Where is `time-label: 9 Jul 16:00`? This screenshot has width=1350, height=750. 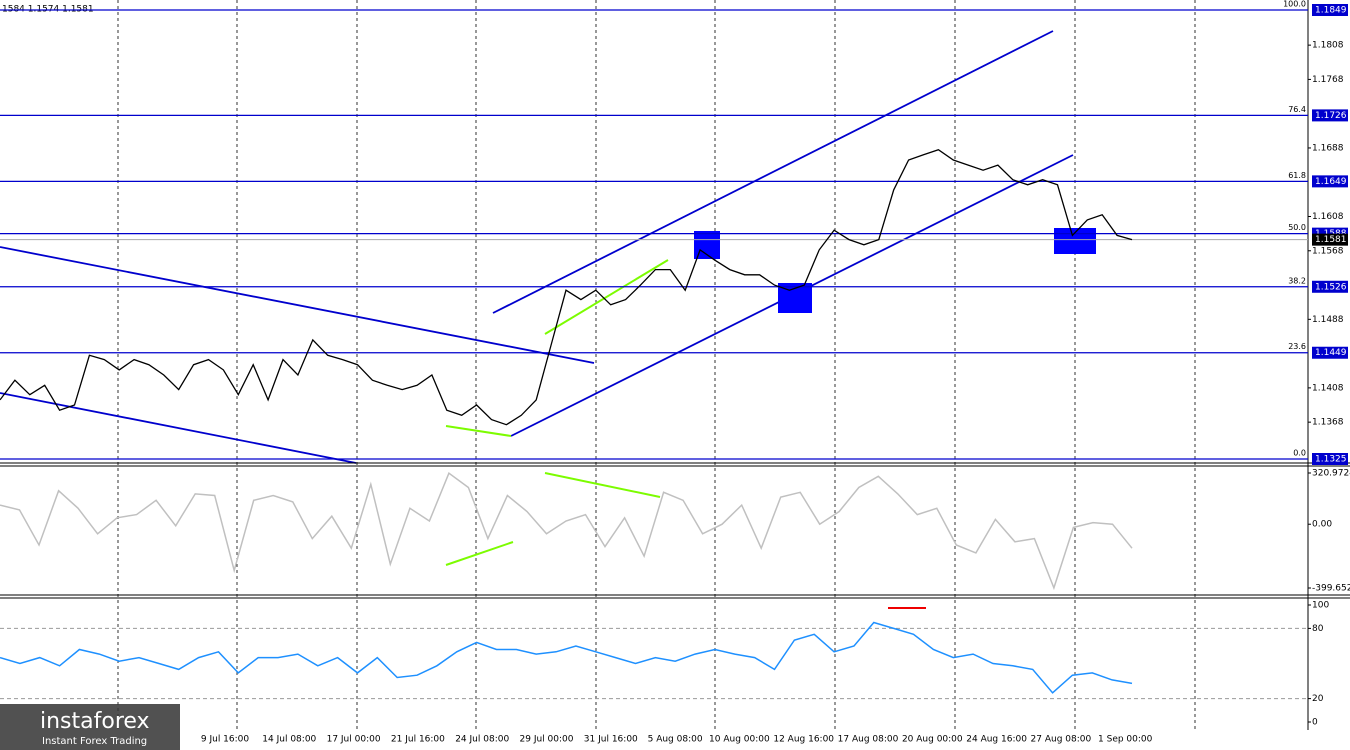 time-label: 9 Jul 16:00 is located at coordinates (225, 740).